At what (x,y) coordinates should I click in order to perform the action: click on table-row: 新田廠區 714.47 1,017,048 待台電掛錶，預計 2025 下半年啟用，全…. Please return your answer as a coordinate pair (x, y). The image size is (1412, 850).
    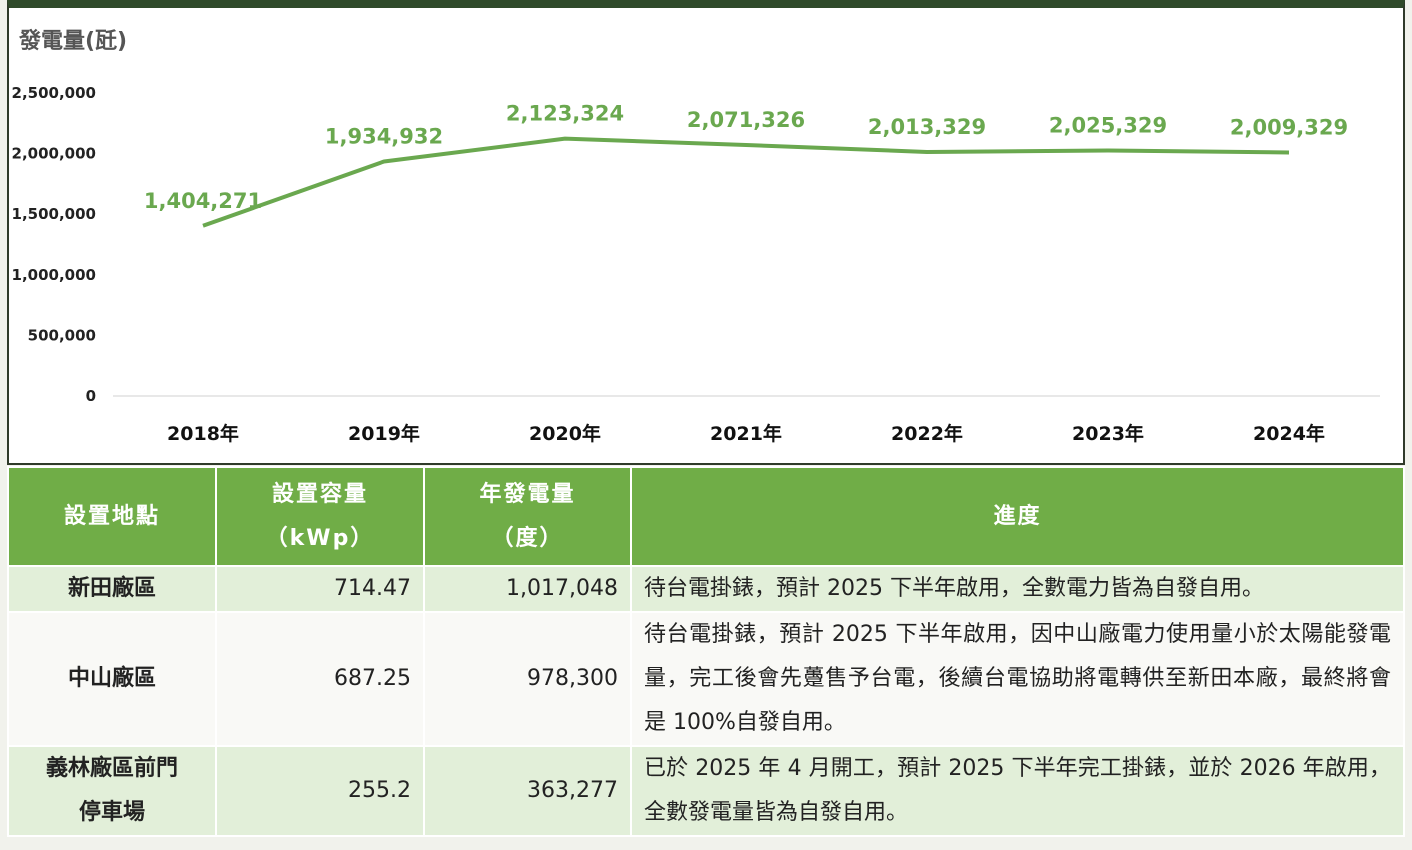
    Looking at the image, I should click on (706, 589).